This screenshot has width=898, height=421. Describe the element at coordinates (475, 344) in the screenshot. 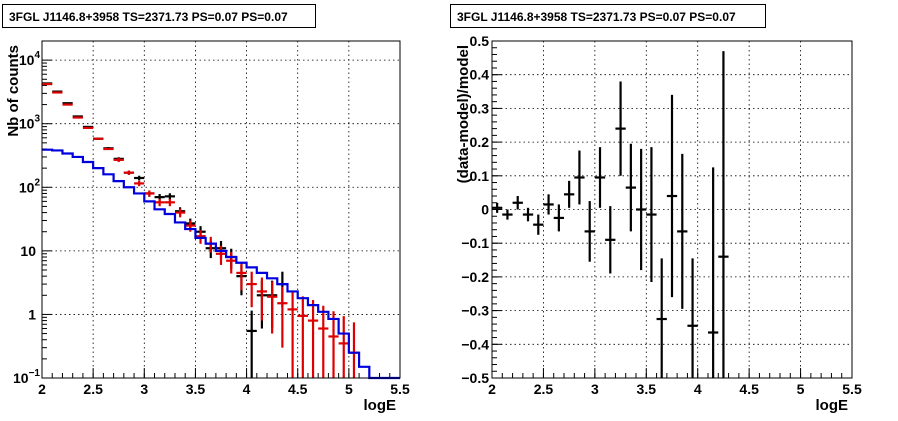

I see `panel1-y-tick-label: −0.4` at that location.